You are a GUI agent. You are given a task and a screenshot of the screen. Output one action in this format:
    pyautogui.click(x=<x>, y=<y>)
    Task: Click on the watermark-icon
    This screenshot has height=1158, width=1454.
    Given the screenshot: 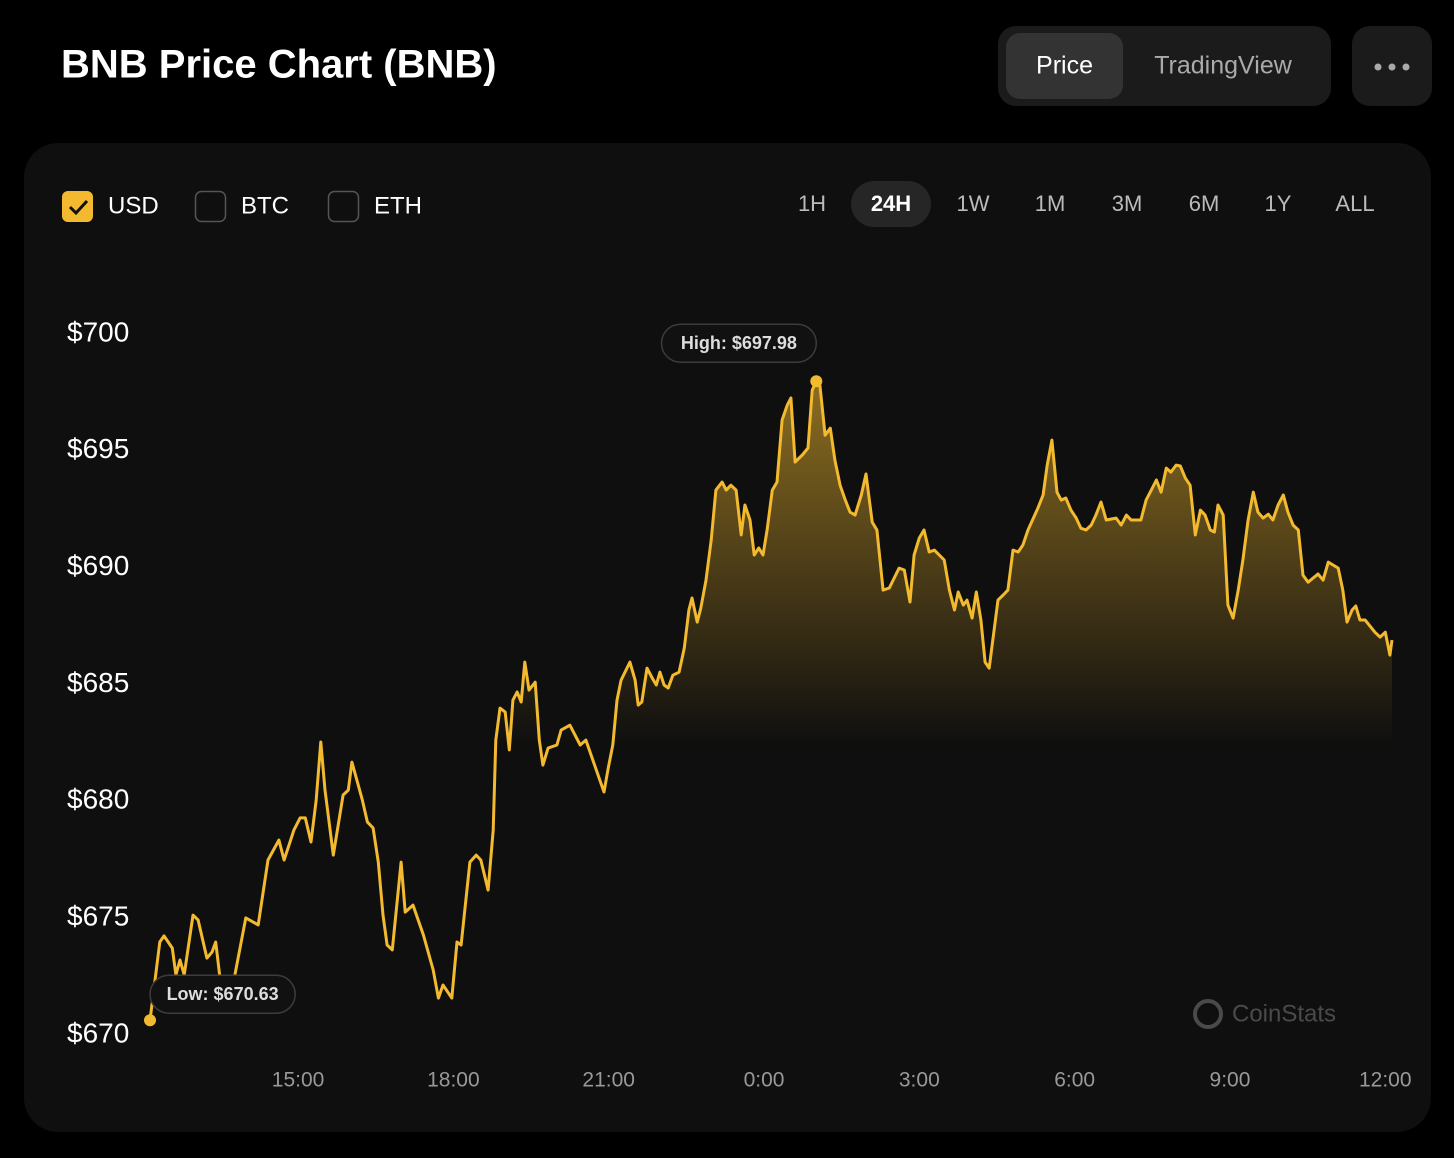 What is the action you would take?
    pyautogui.click(x=1208, y=1014)
    